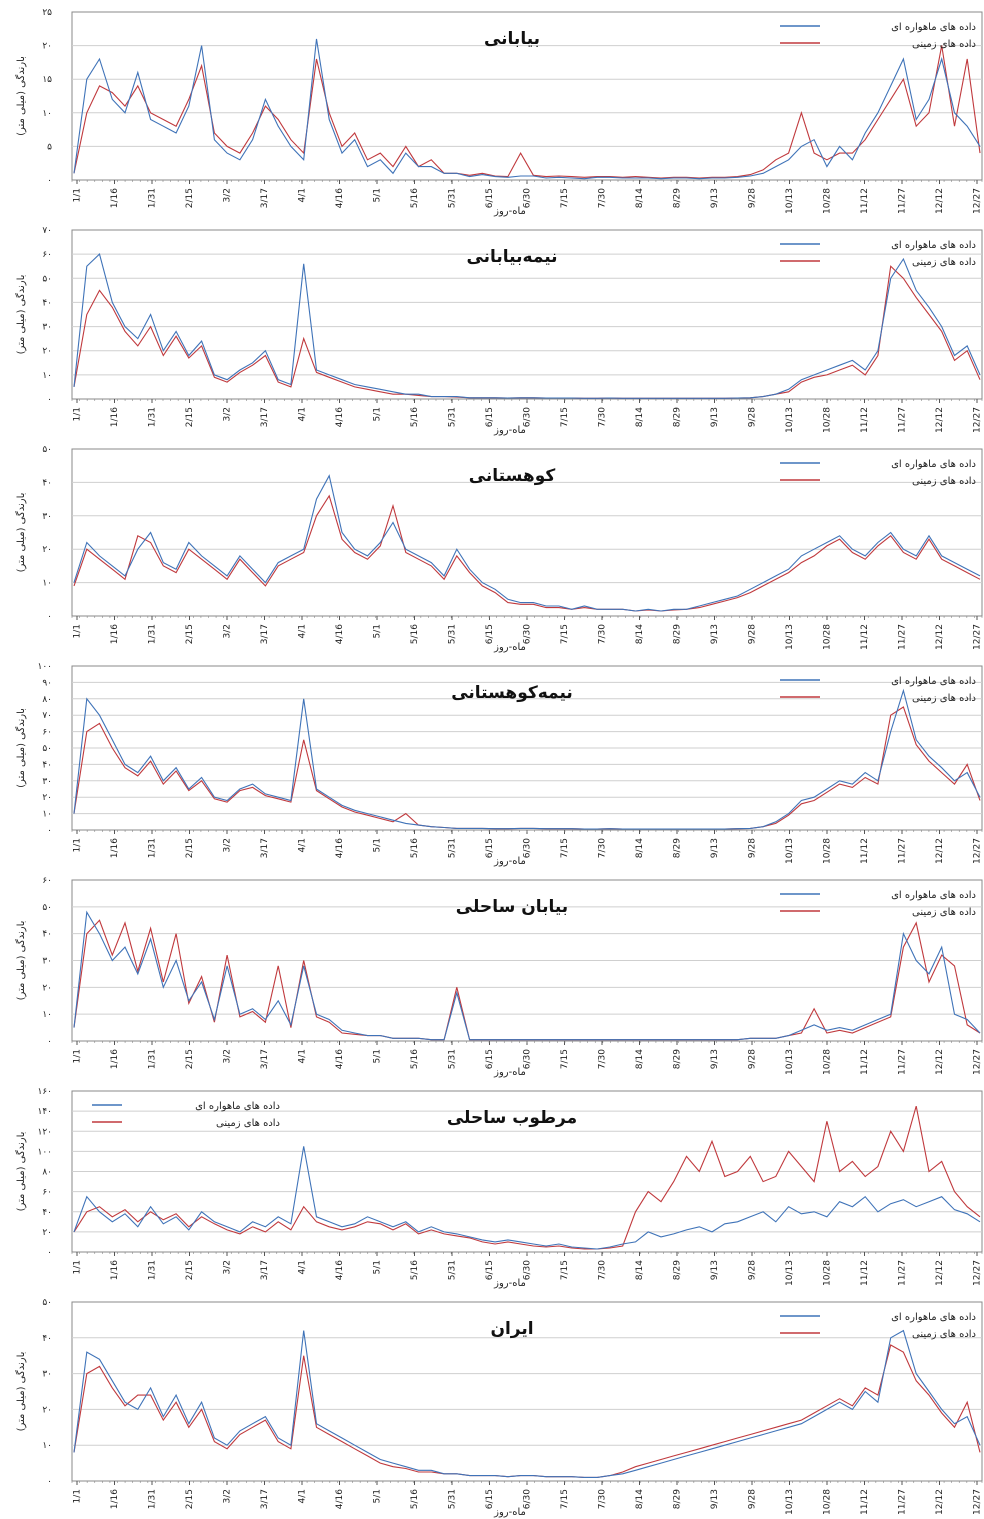 Image resolution: width=984 pixels, height=1519 pixels. Describe the element at coordinates (44, 667) in the screenshot. I see `y-tick-label: ۱۰۰` at that location.